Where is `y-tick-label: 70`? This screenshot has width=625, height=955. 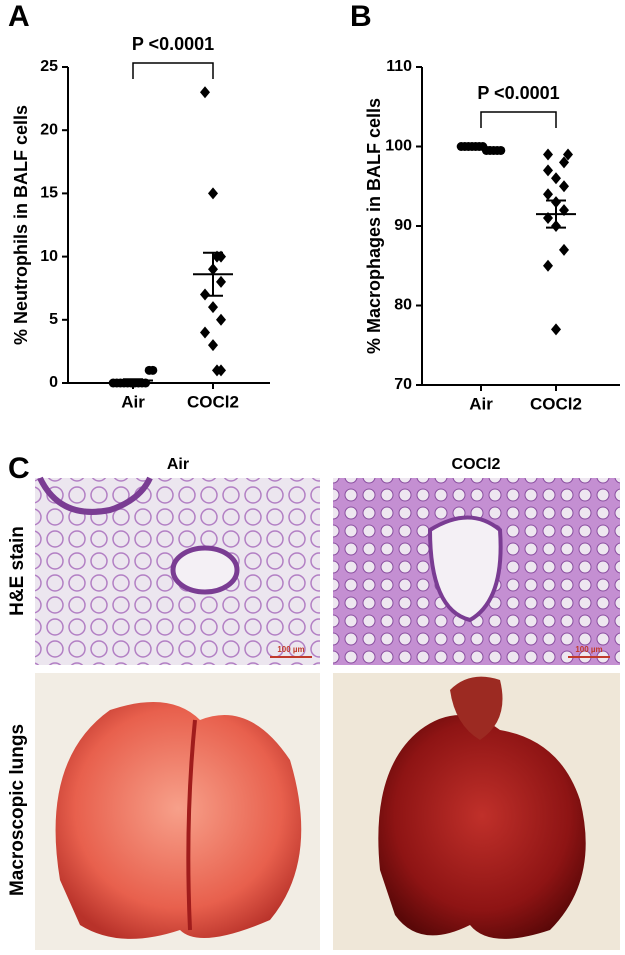
y-tick-label: 70 is located at coordinates (403, 384).